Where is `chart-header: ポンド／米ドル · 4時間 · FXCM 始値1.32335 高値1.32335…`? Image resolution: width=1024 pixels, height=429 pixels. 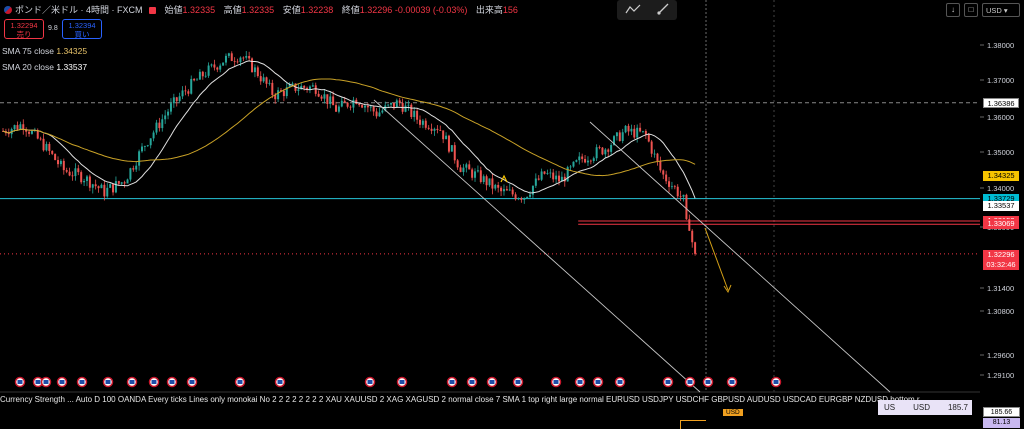 chart-header: ポンド／米ドル · 4時間 · FXCM 始値1.32335 高値1.32335… is located at coordinates (261, 9).